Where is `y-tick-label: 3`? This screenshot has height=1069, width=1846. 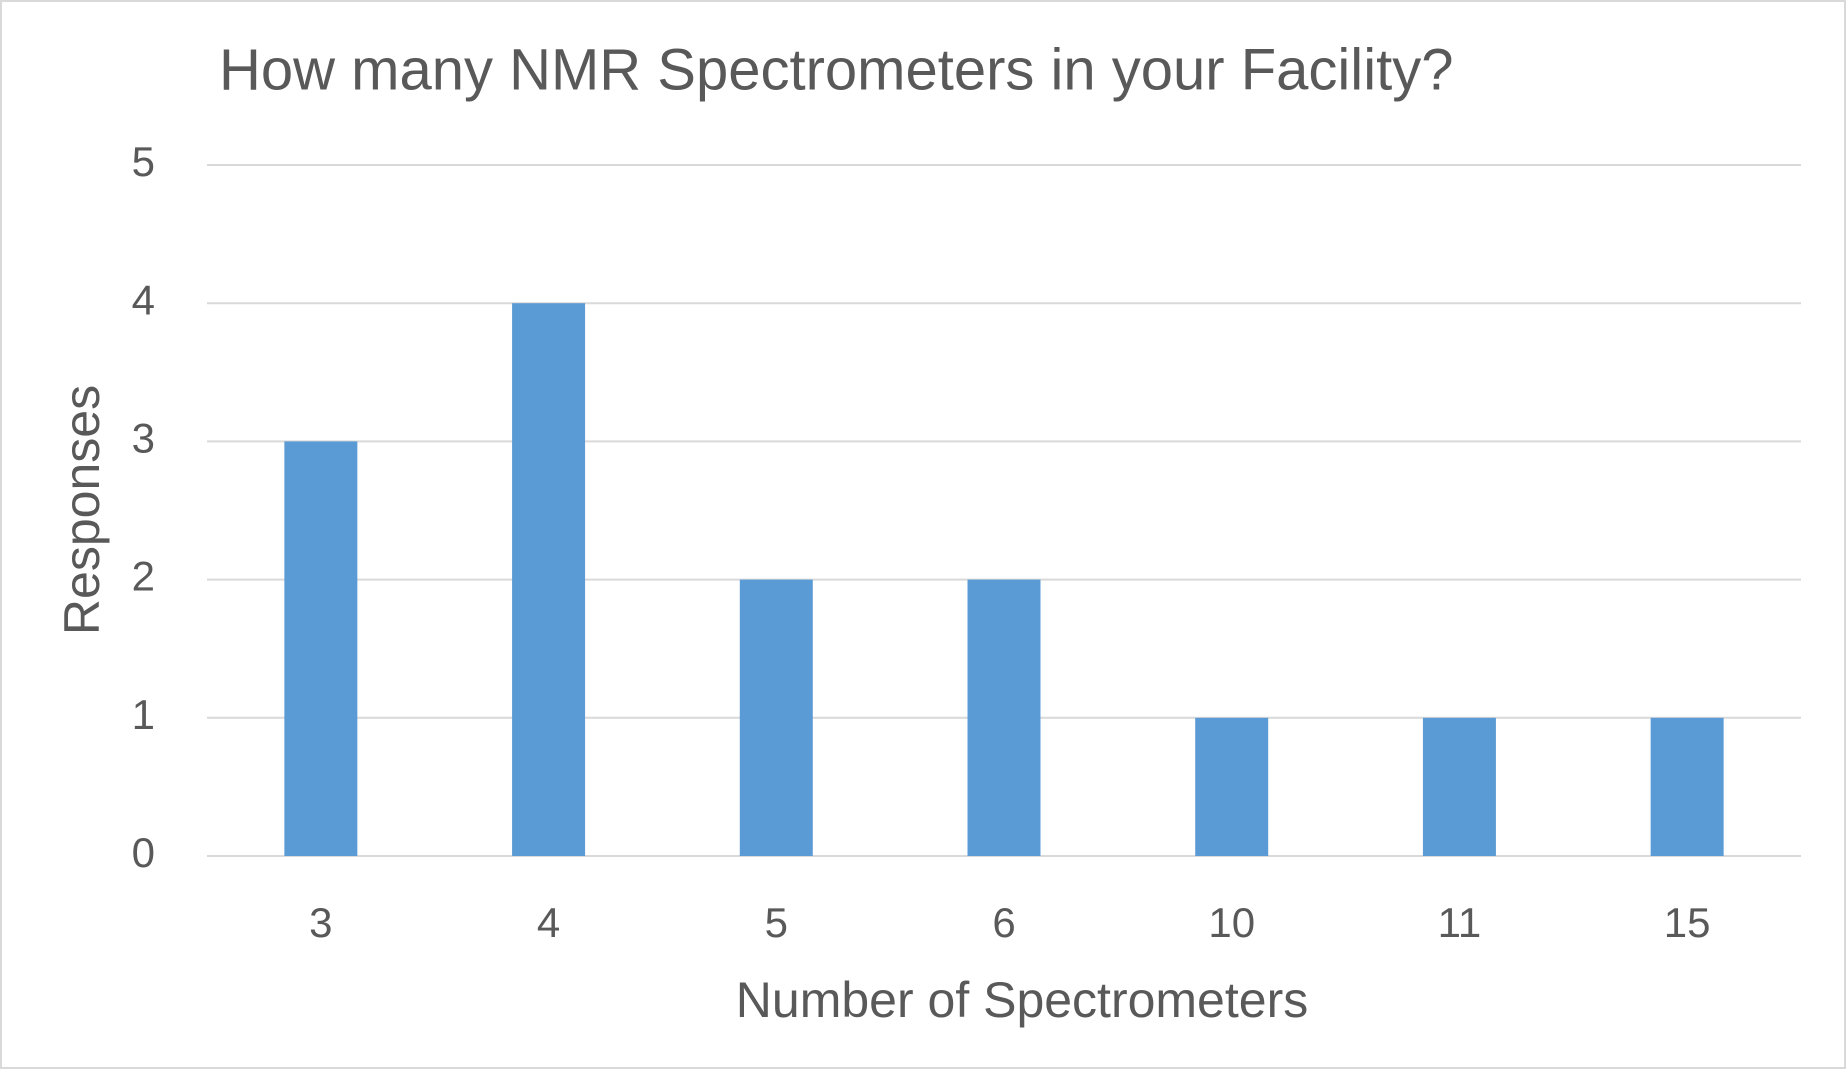 y-tick-label: 3 is located at coordinates (143, 437).